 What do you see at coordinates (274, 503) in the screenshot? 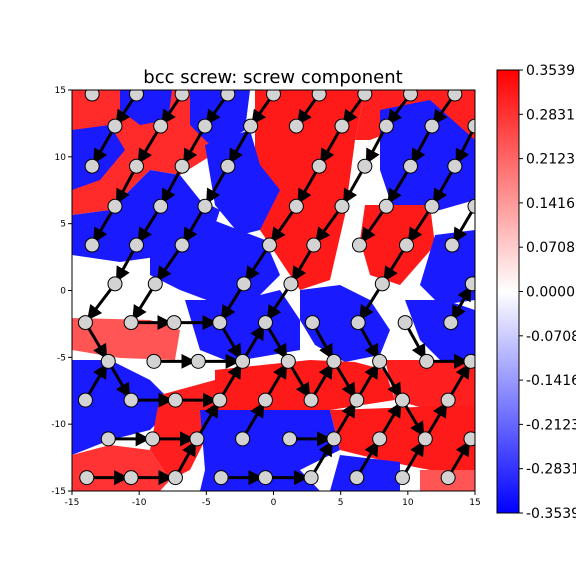
I see `x-tick-label: 0` at bounding box center [274, 503].